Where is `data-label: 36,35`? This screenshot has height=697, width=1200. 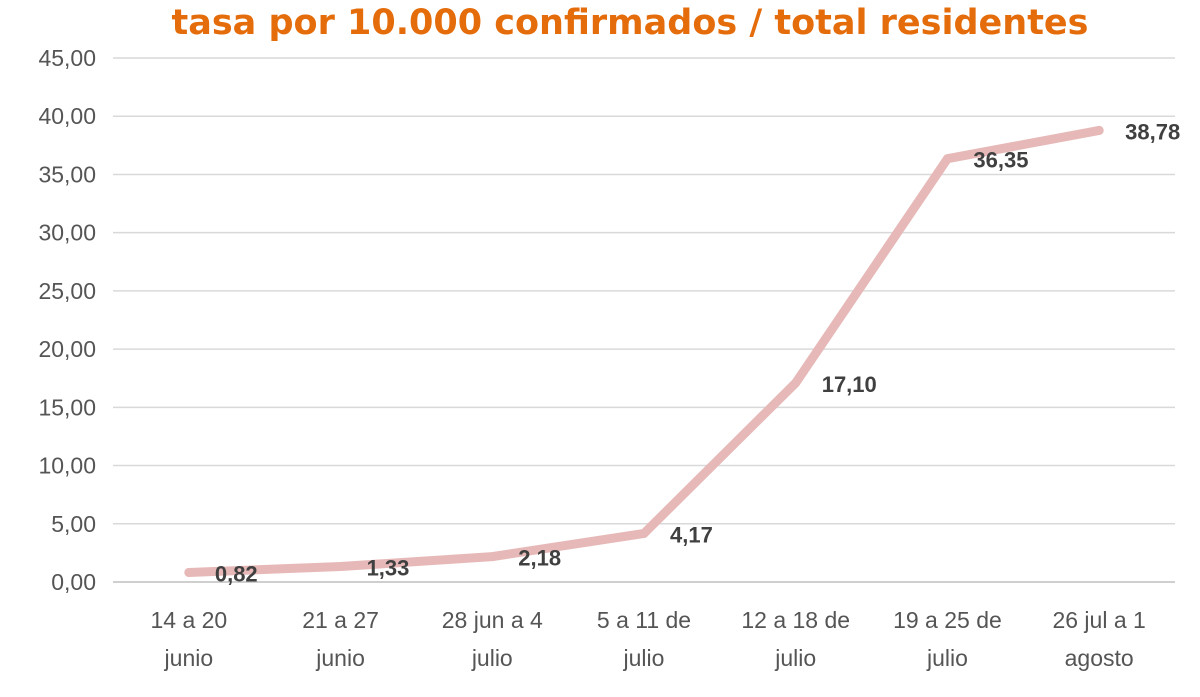
data-label: 36,35 is located at coordinates (1000, 160).